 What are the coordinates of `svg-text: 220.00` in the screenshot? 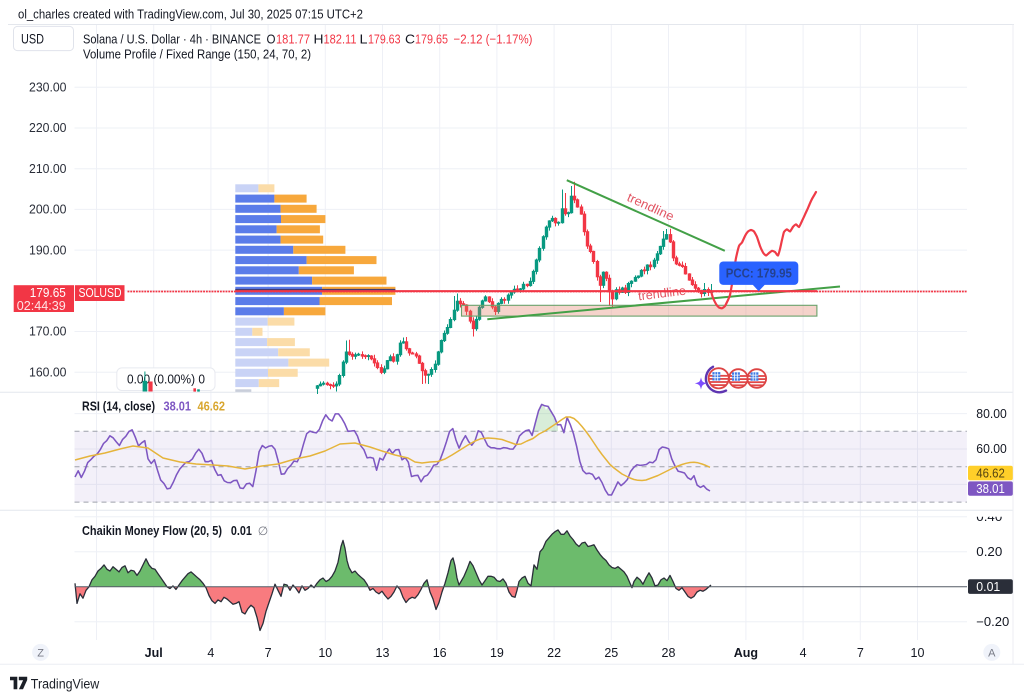 It's located at (48, 128).